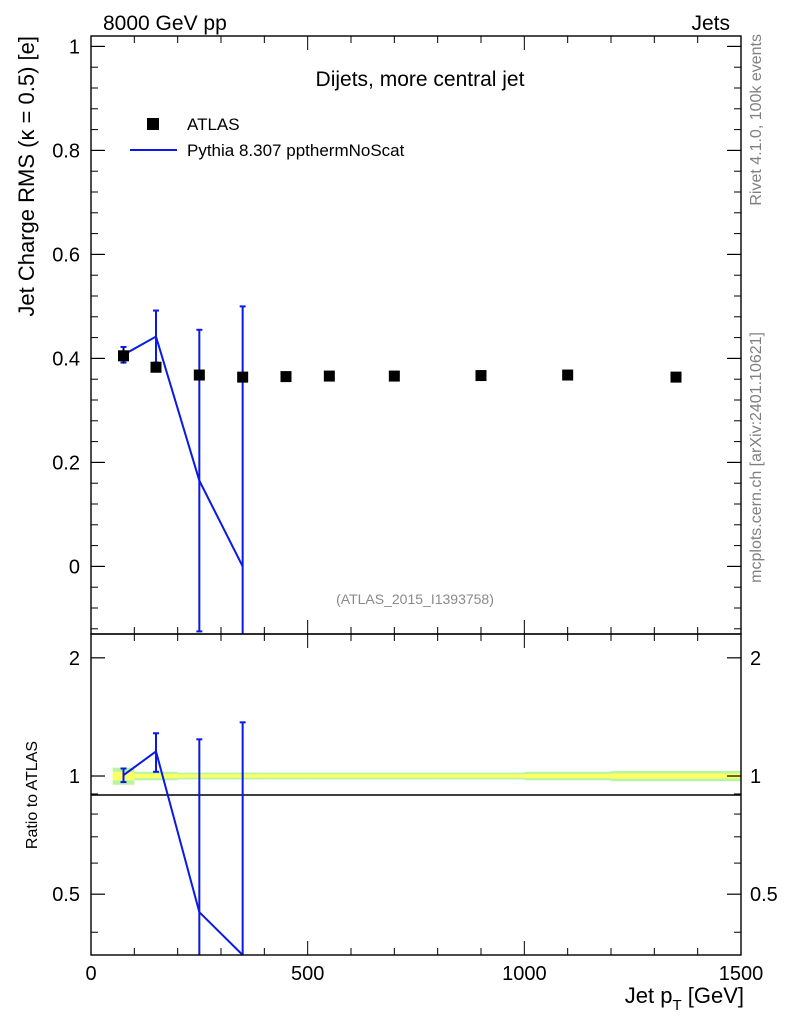  What do you see at coordinates (66, 895) in the screenshot?
I see `ratio-y-tick-label-left: 0.5` at bounding box center [66, 895].